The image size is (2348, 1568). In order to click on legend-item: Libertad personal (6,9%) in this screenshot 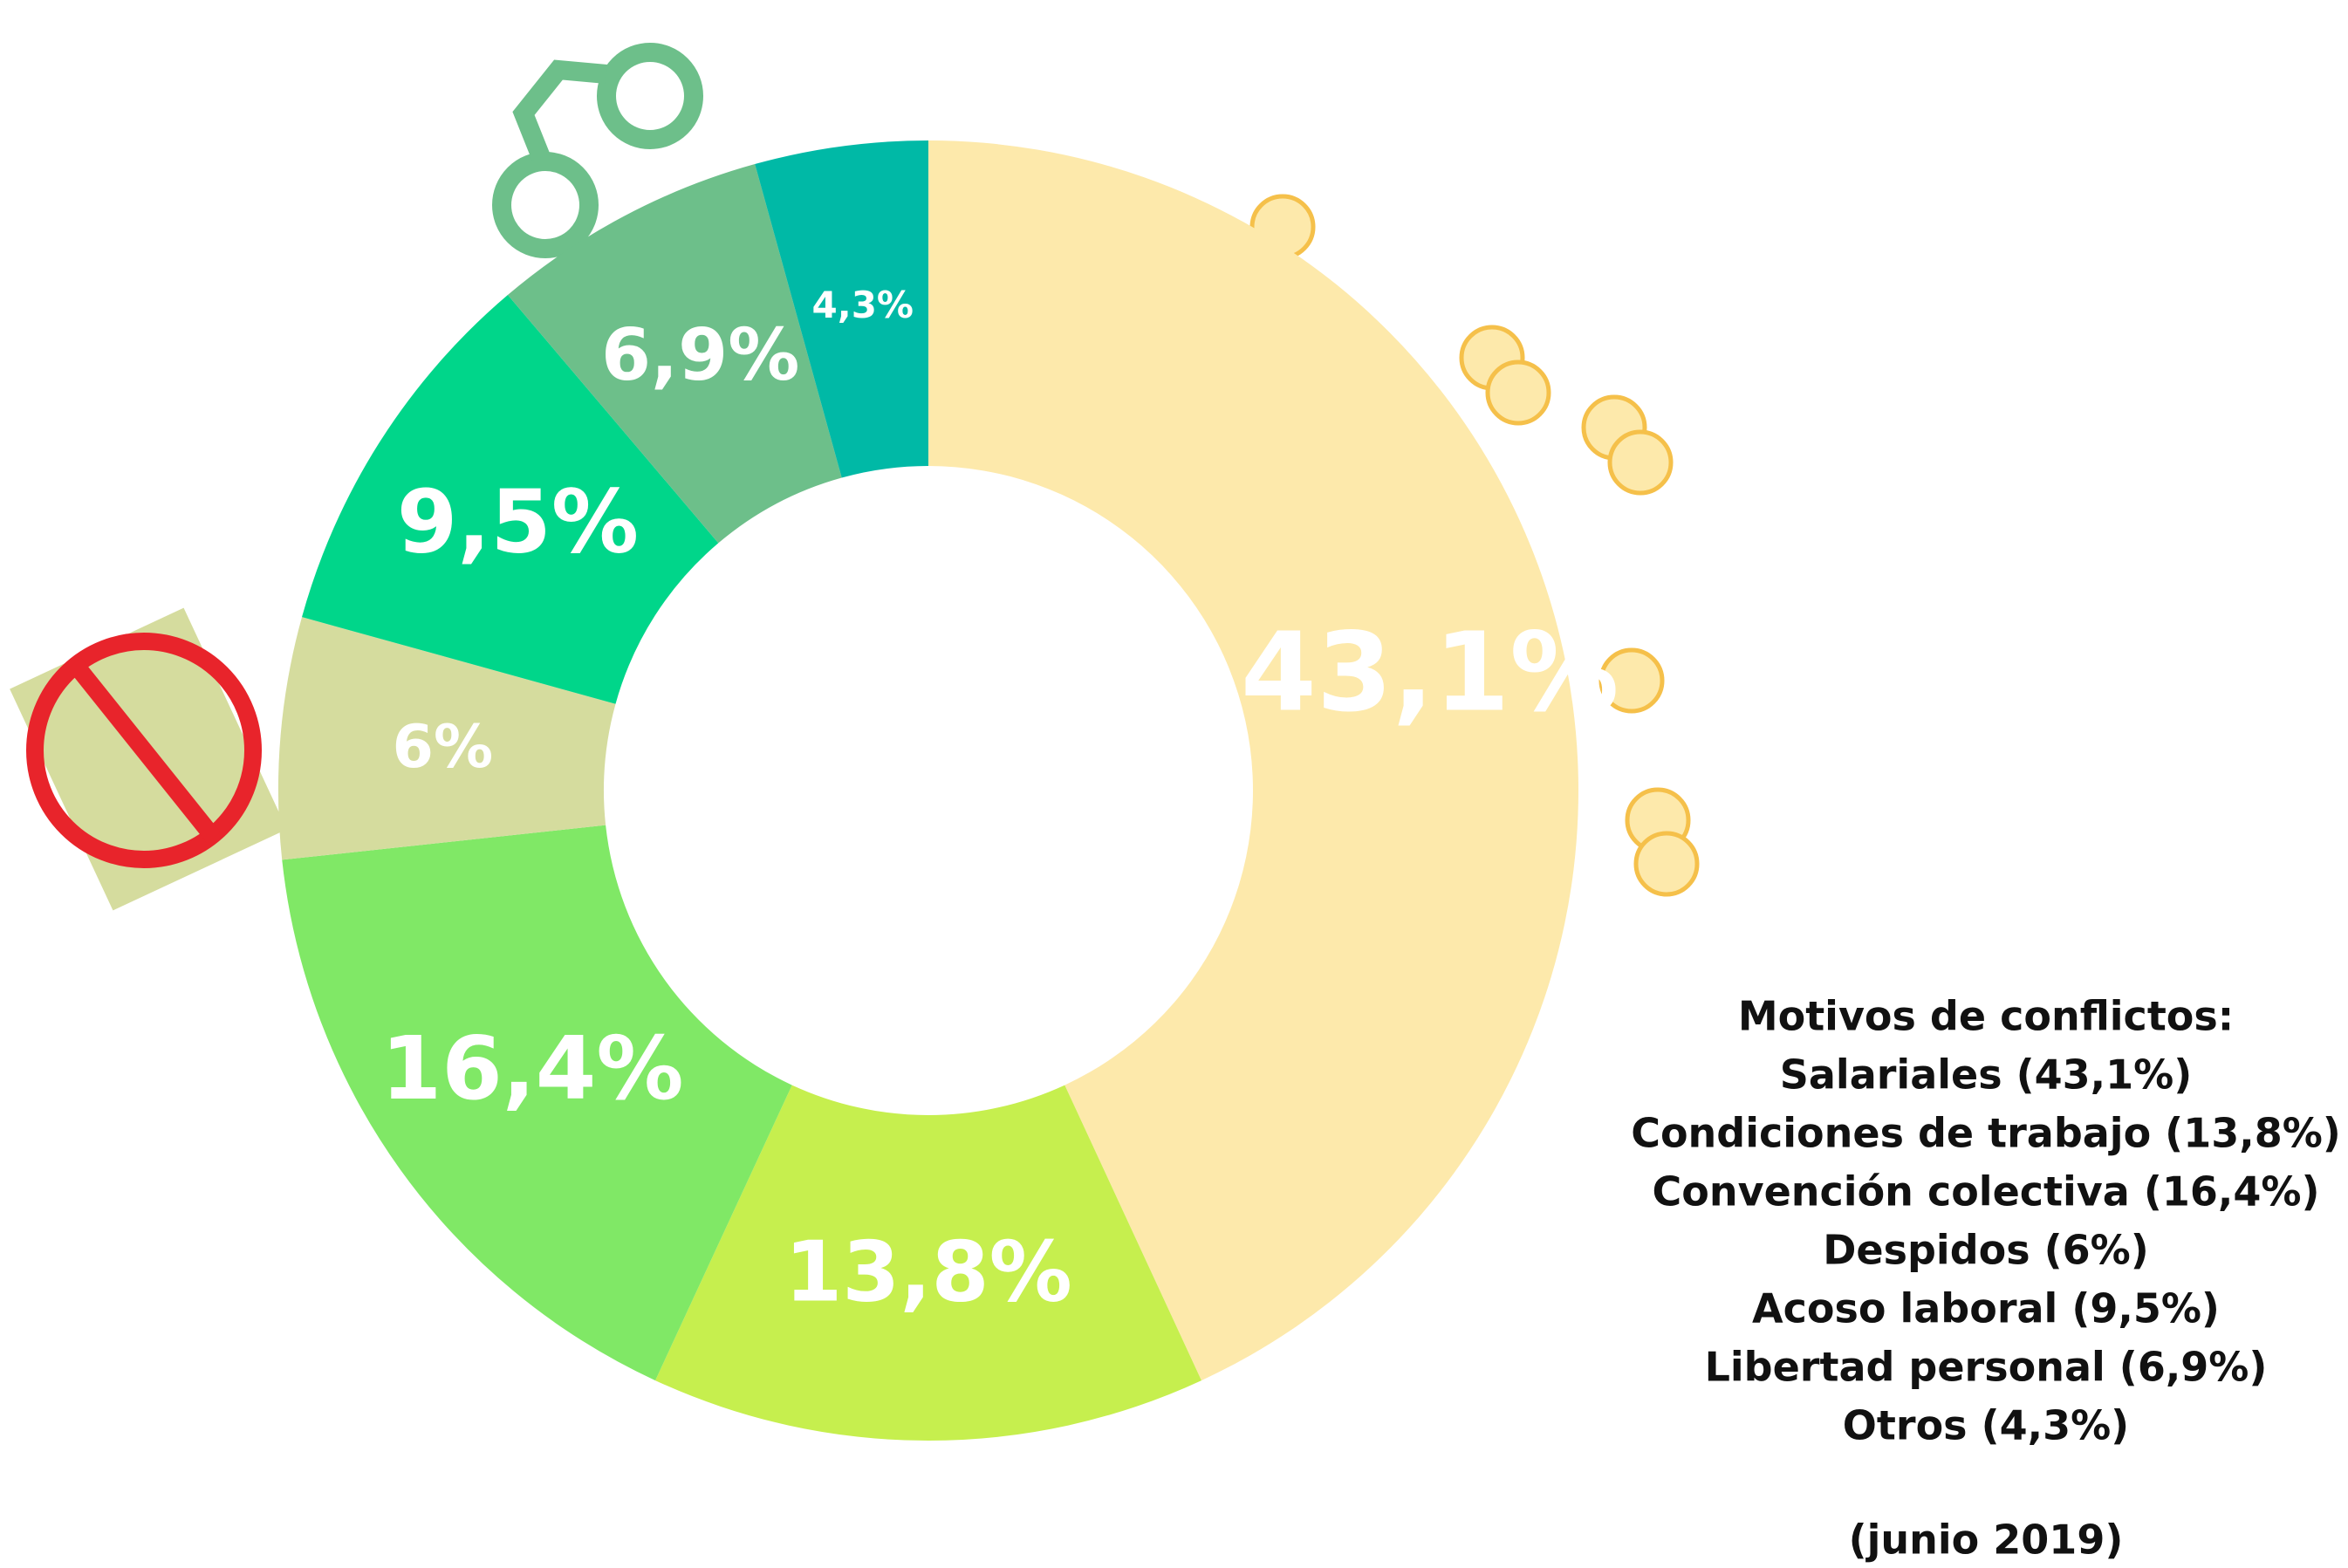, I will do `click(1986, 1367)`.